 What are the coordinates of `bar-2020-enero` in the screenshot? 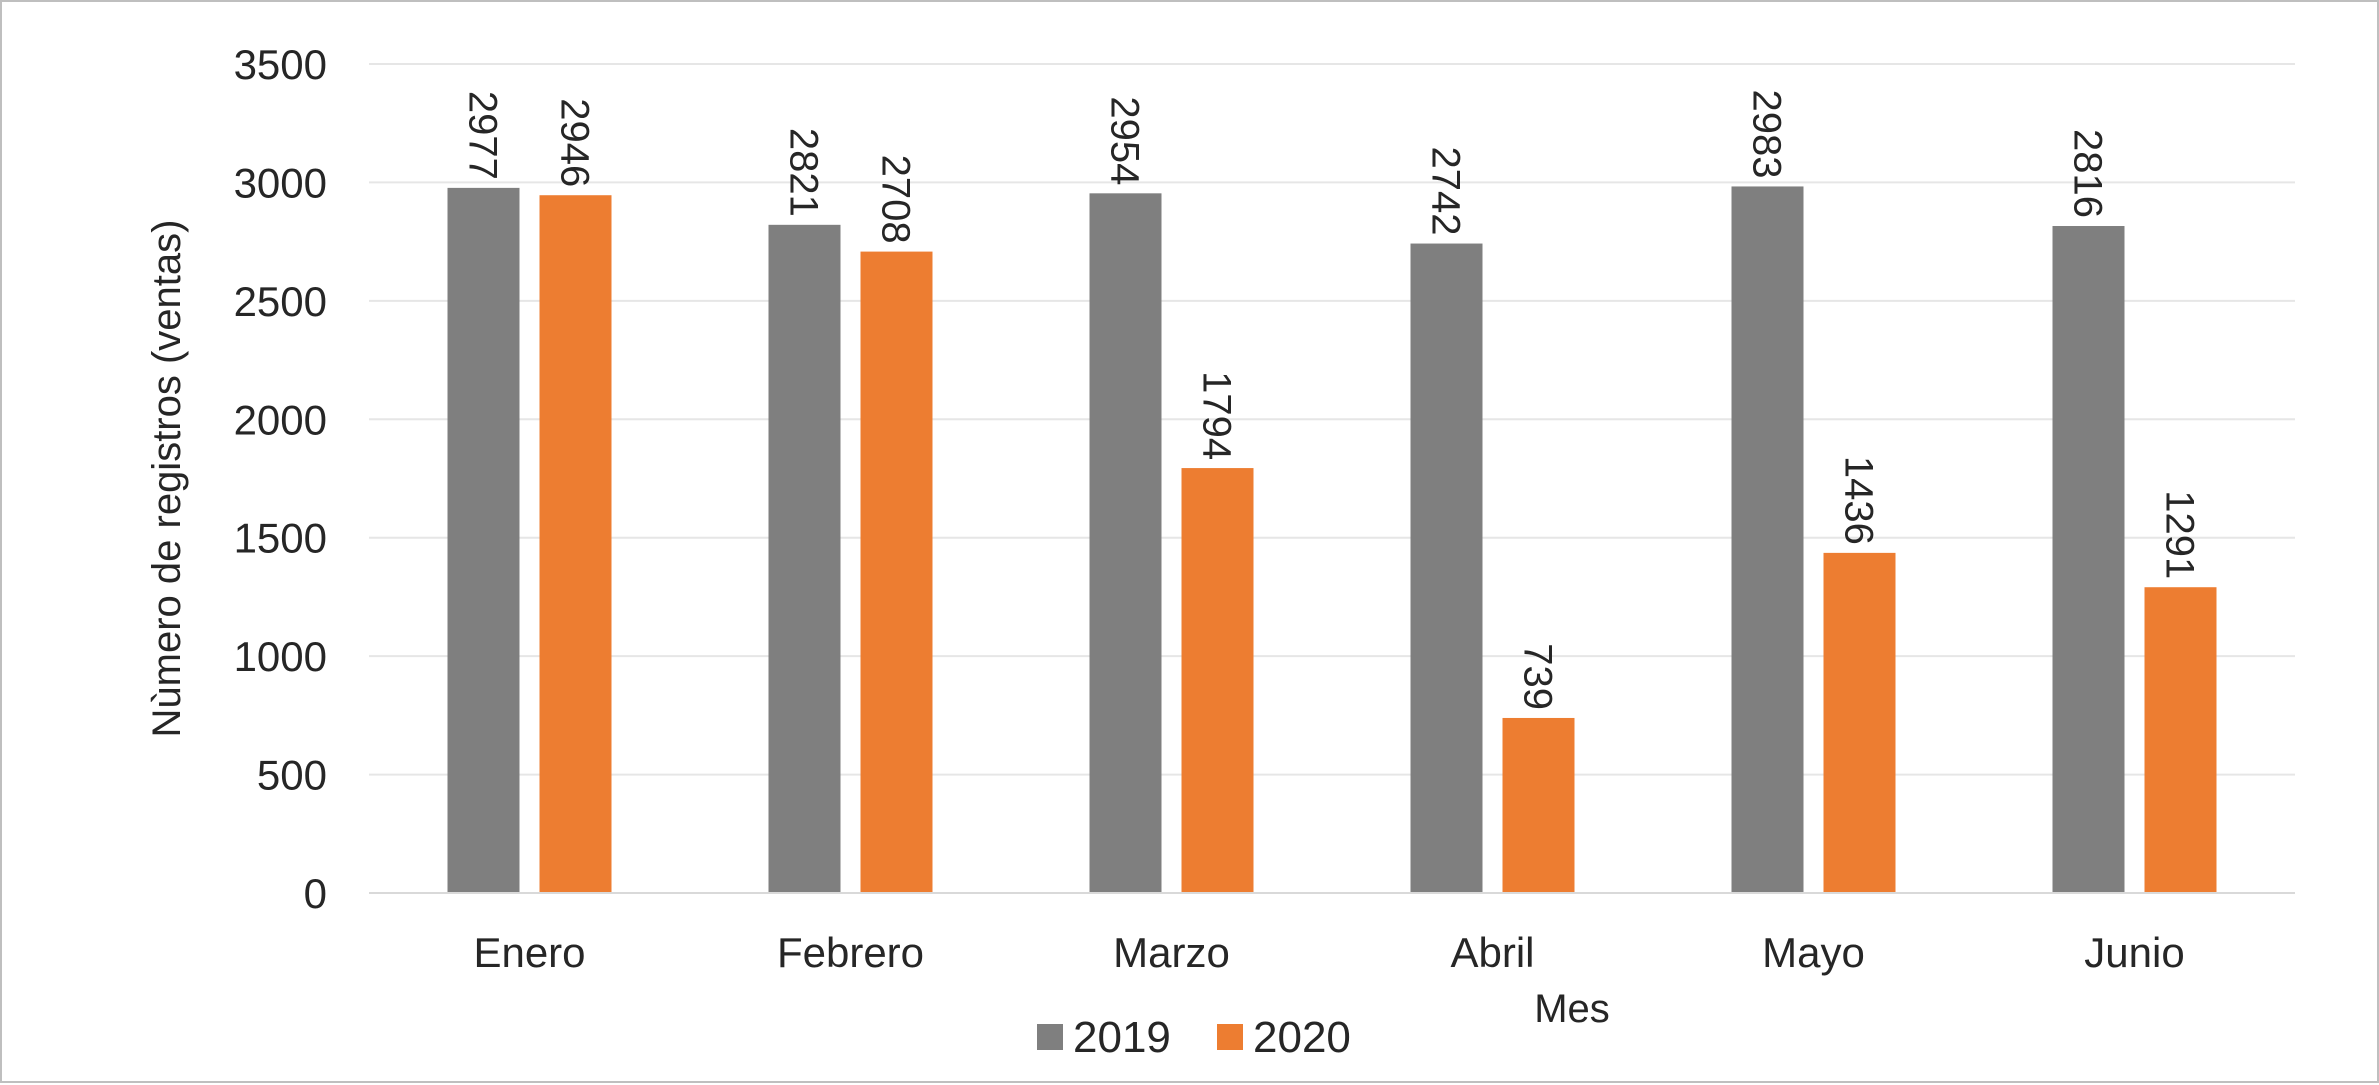 It's located at (575, 544).